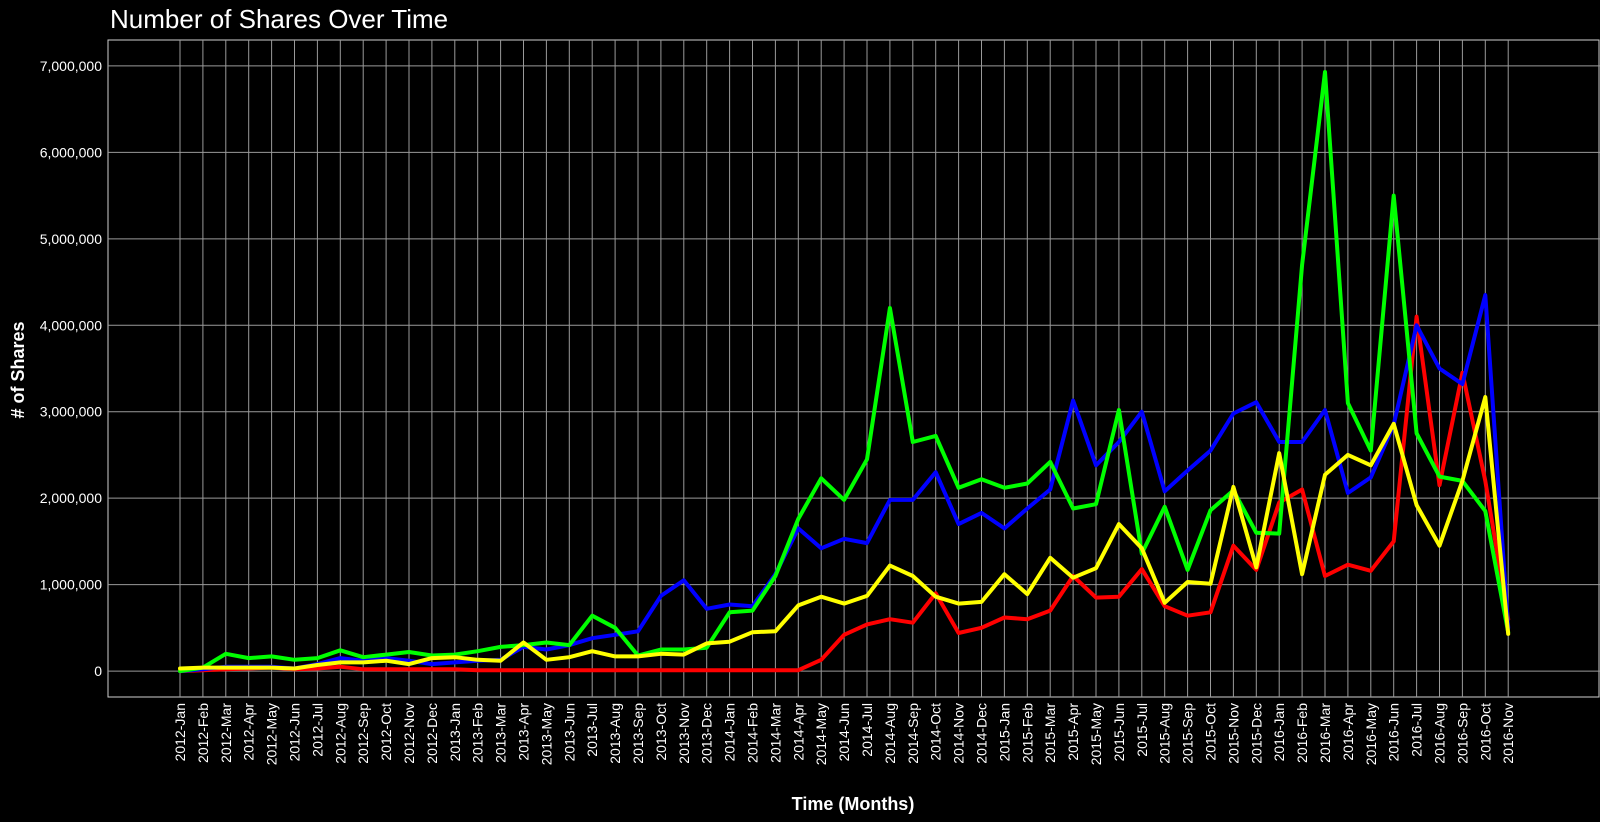  Describe the element at coordinates (546, 734) in the screenshot. I see `x-tick-label: 2013-May` at that location.